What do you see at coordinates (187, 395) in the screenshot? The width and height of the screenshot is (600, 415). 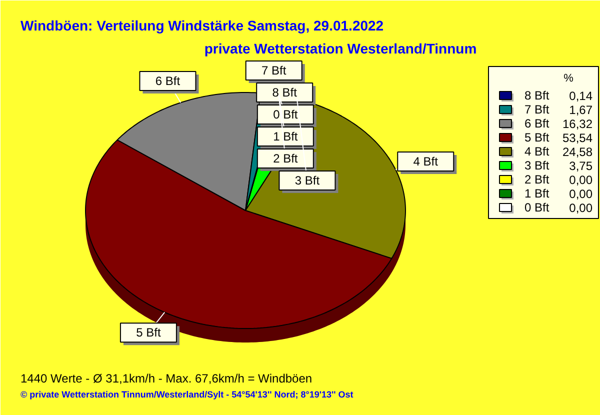 I see `text: © private Wetterstation Tinnum/Westerland/Sylt - 54°54'13'' Nord; 8°19'13'' Ost` at bounding box center [187, 395].